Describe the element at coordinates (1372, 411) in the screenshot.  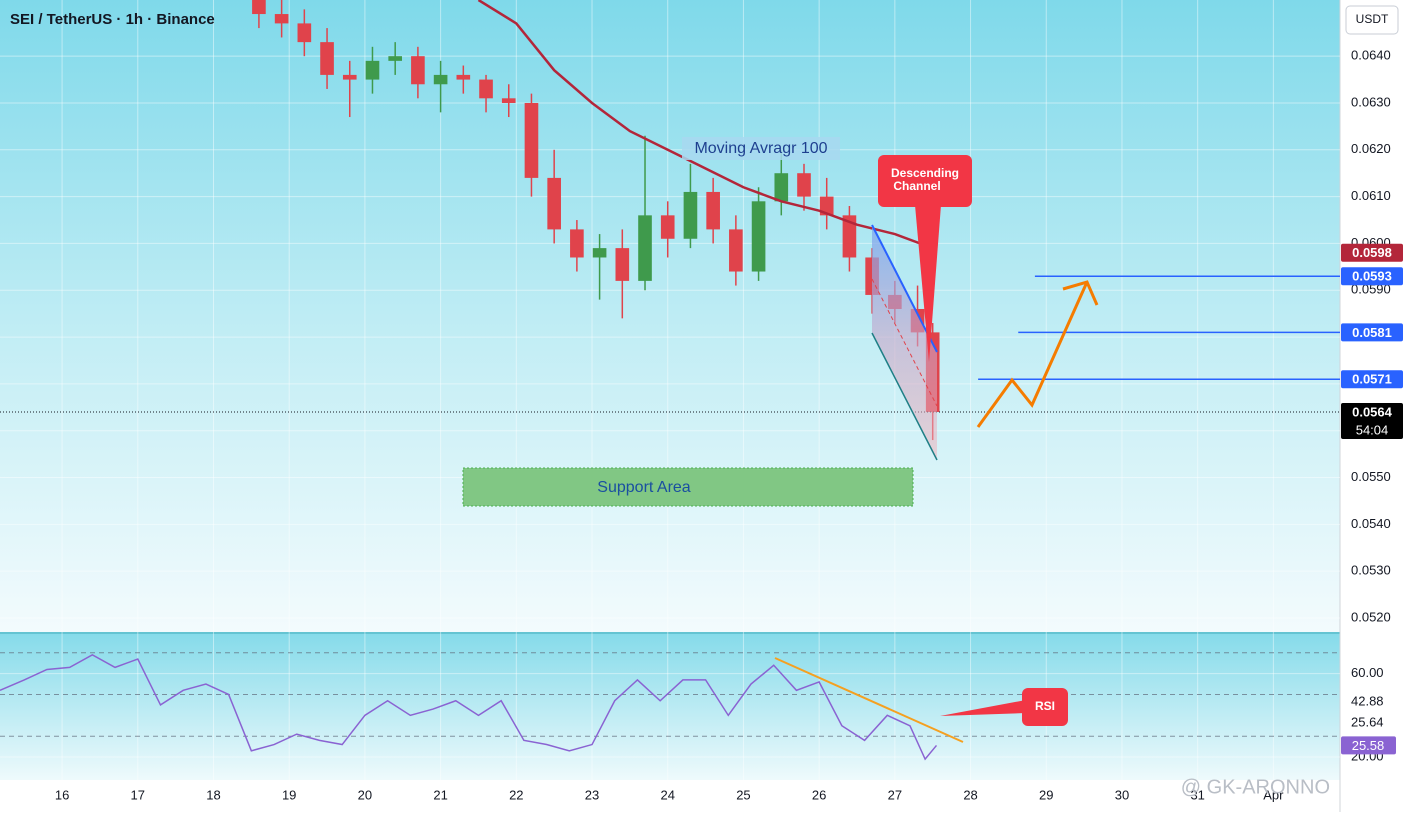
I see `price-badge-label: 0.0564` at that location.